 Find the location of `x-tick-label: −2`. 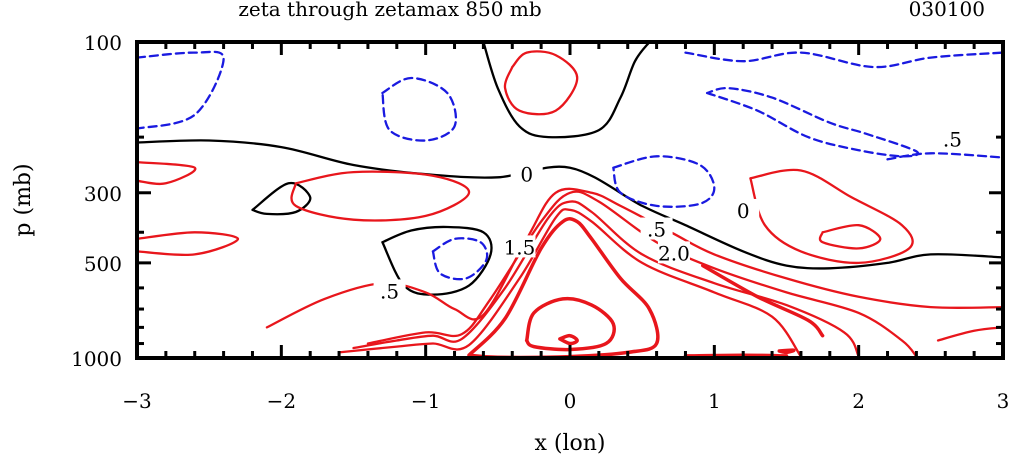

x-tick-label: −2 is located at coordinates (281, 401).